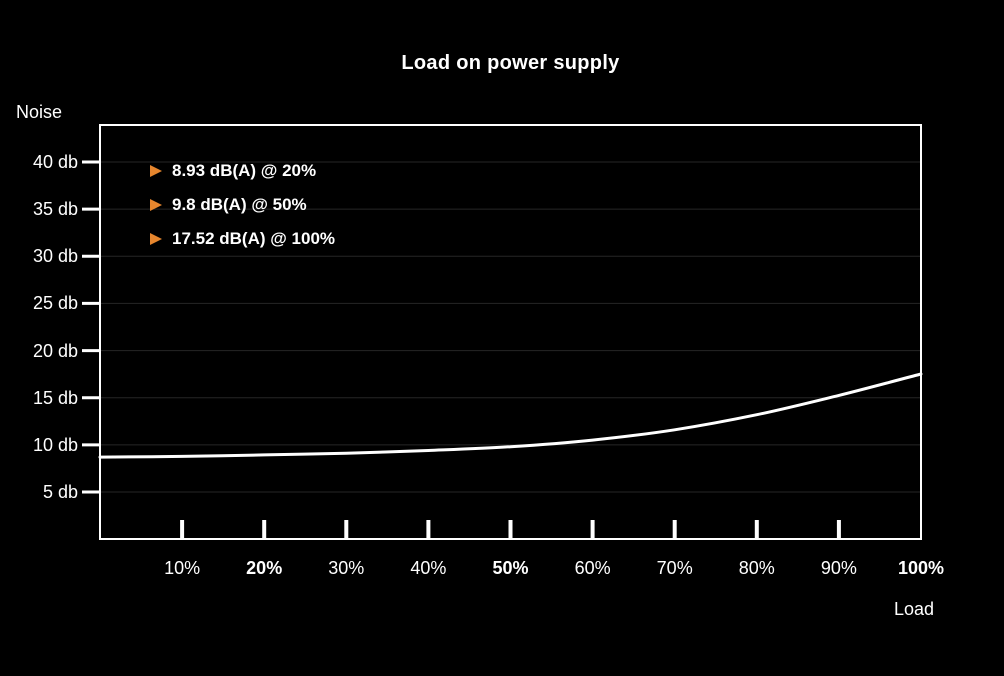 The width and height of the screenshot is (1004, 676). What do you see at coordinates (914, 609) in the screenshot?
I see `x-axis-title: Load` at bounding box center [914, 609].